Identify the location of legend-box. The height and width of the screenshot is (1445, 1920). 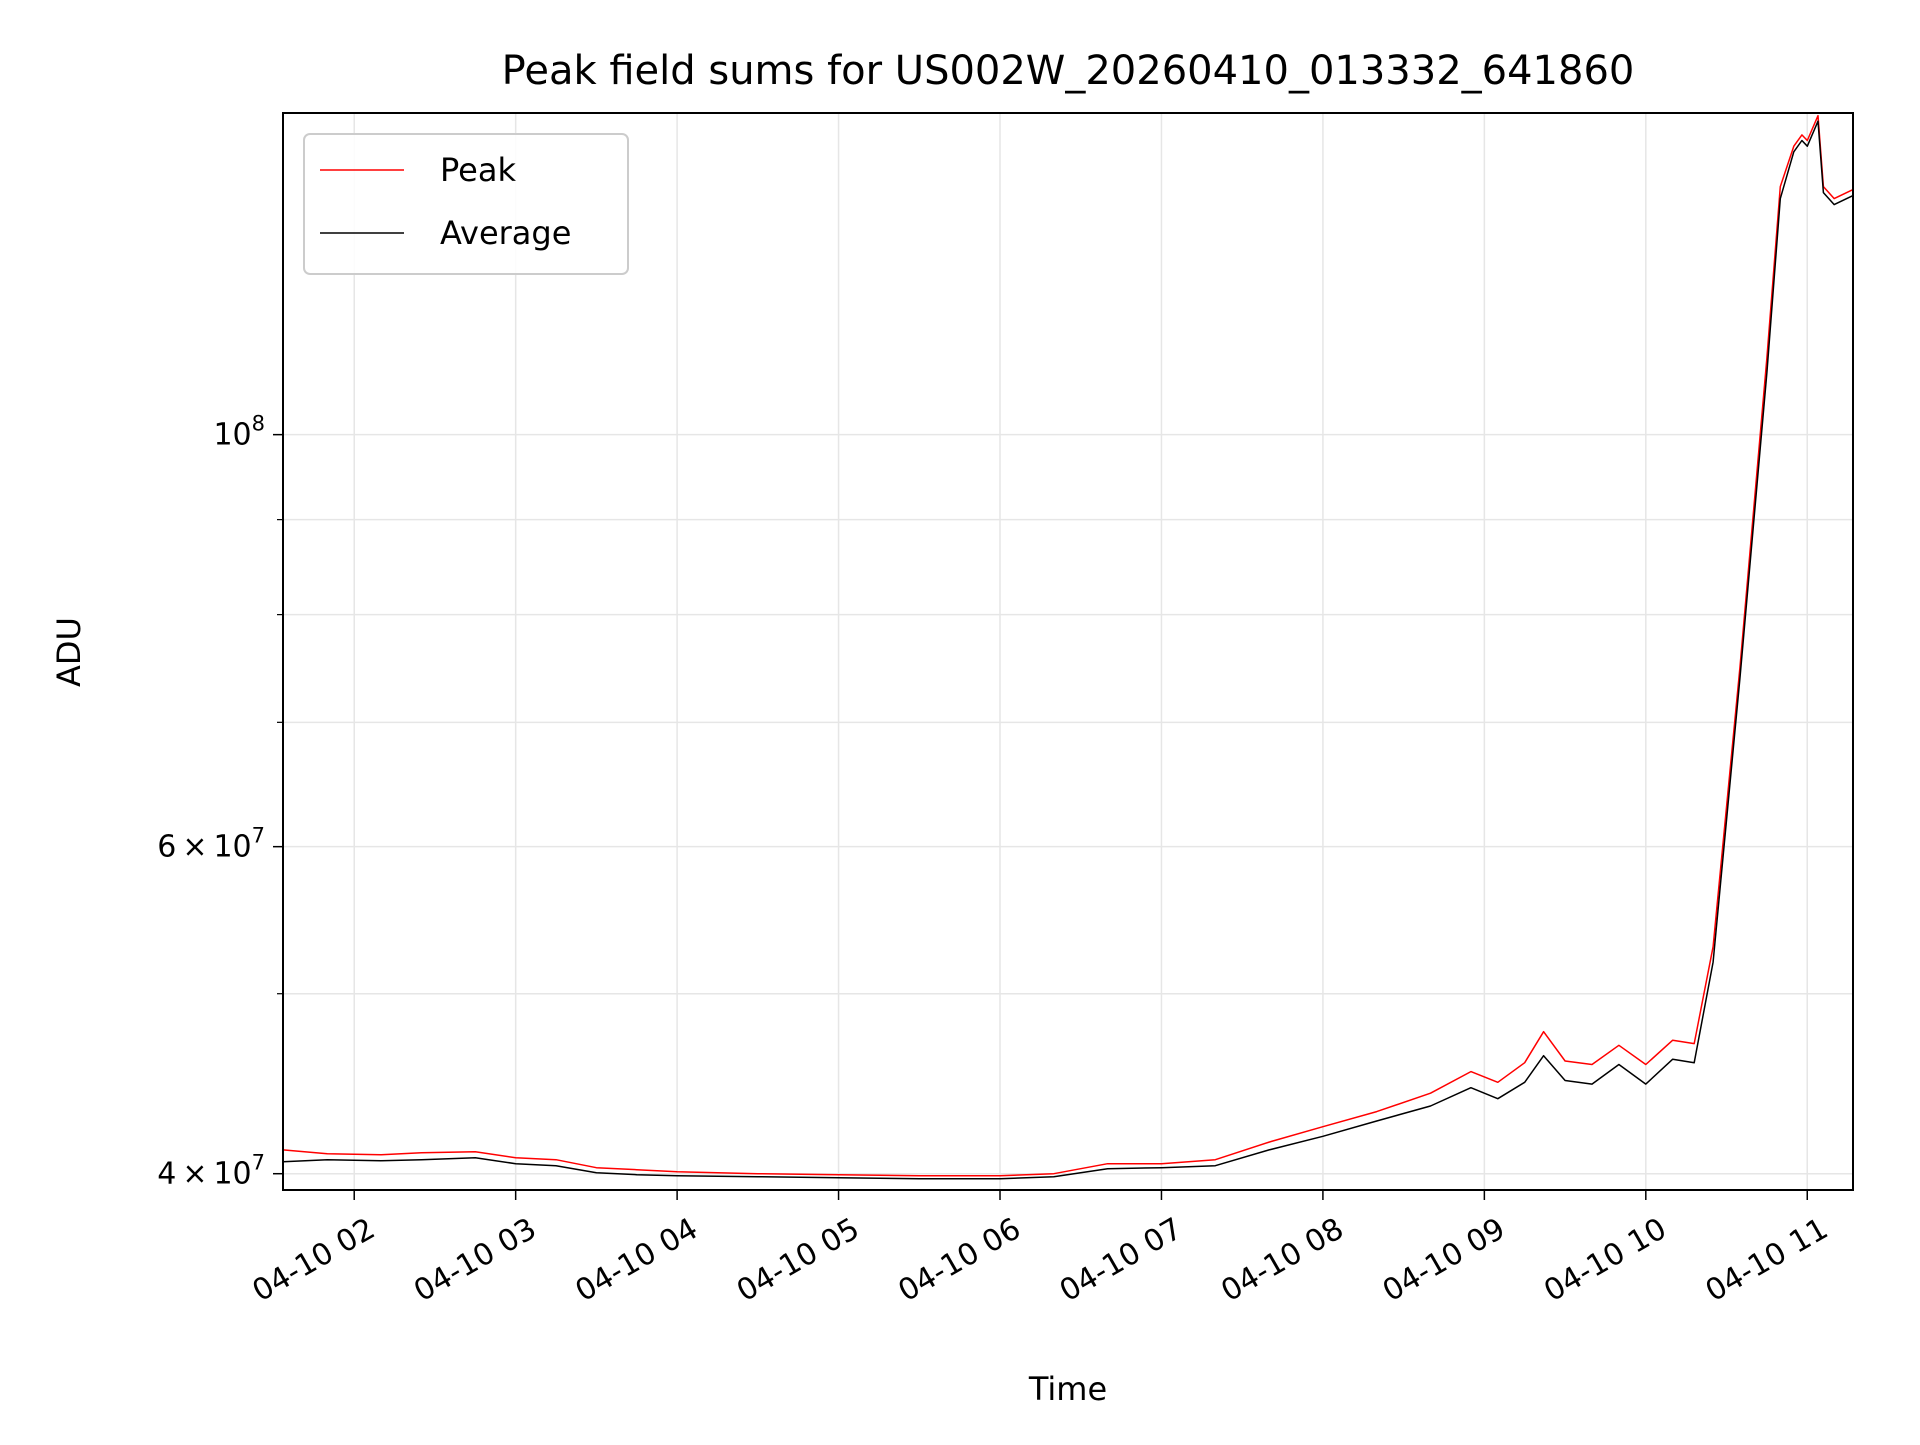
(466, 204).